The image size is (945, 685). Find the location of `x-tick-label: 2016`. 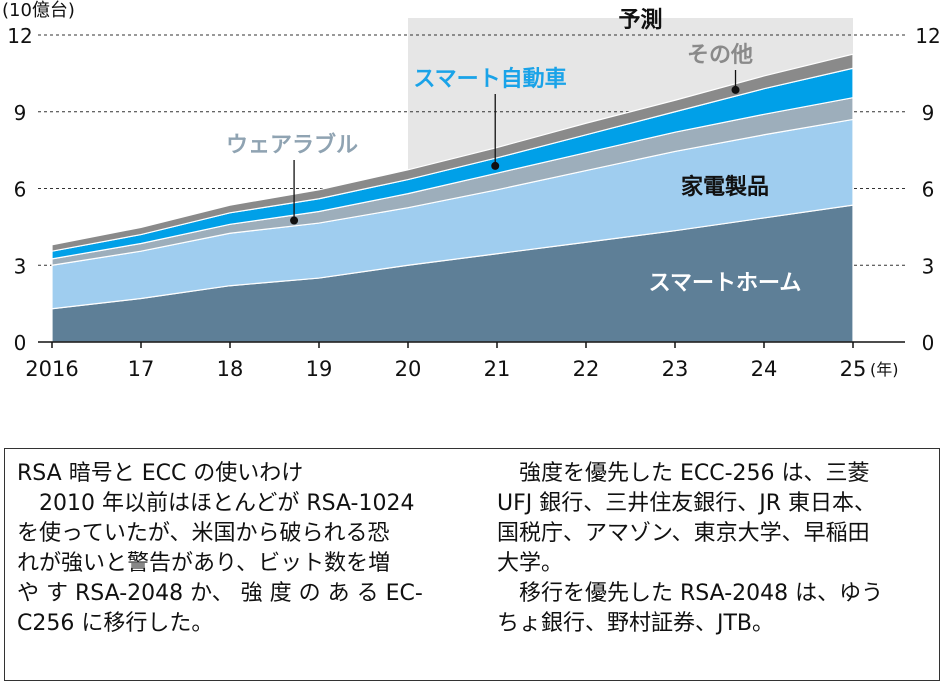

x-tick-label: 2016 is located at coordinates (51, 369).